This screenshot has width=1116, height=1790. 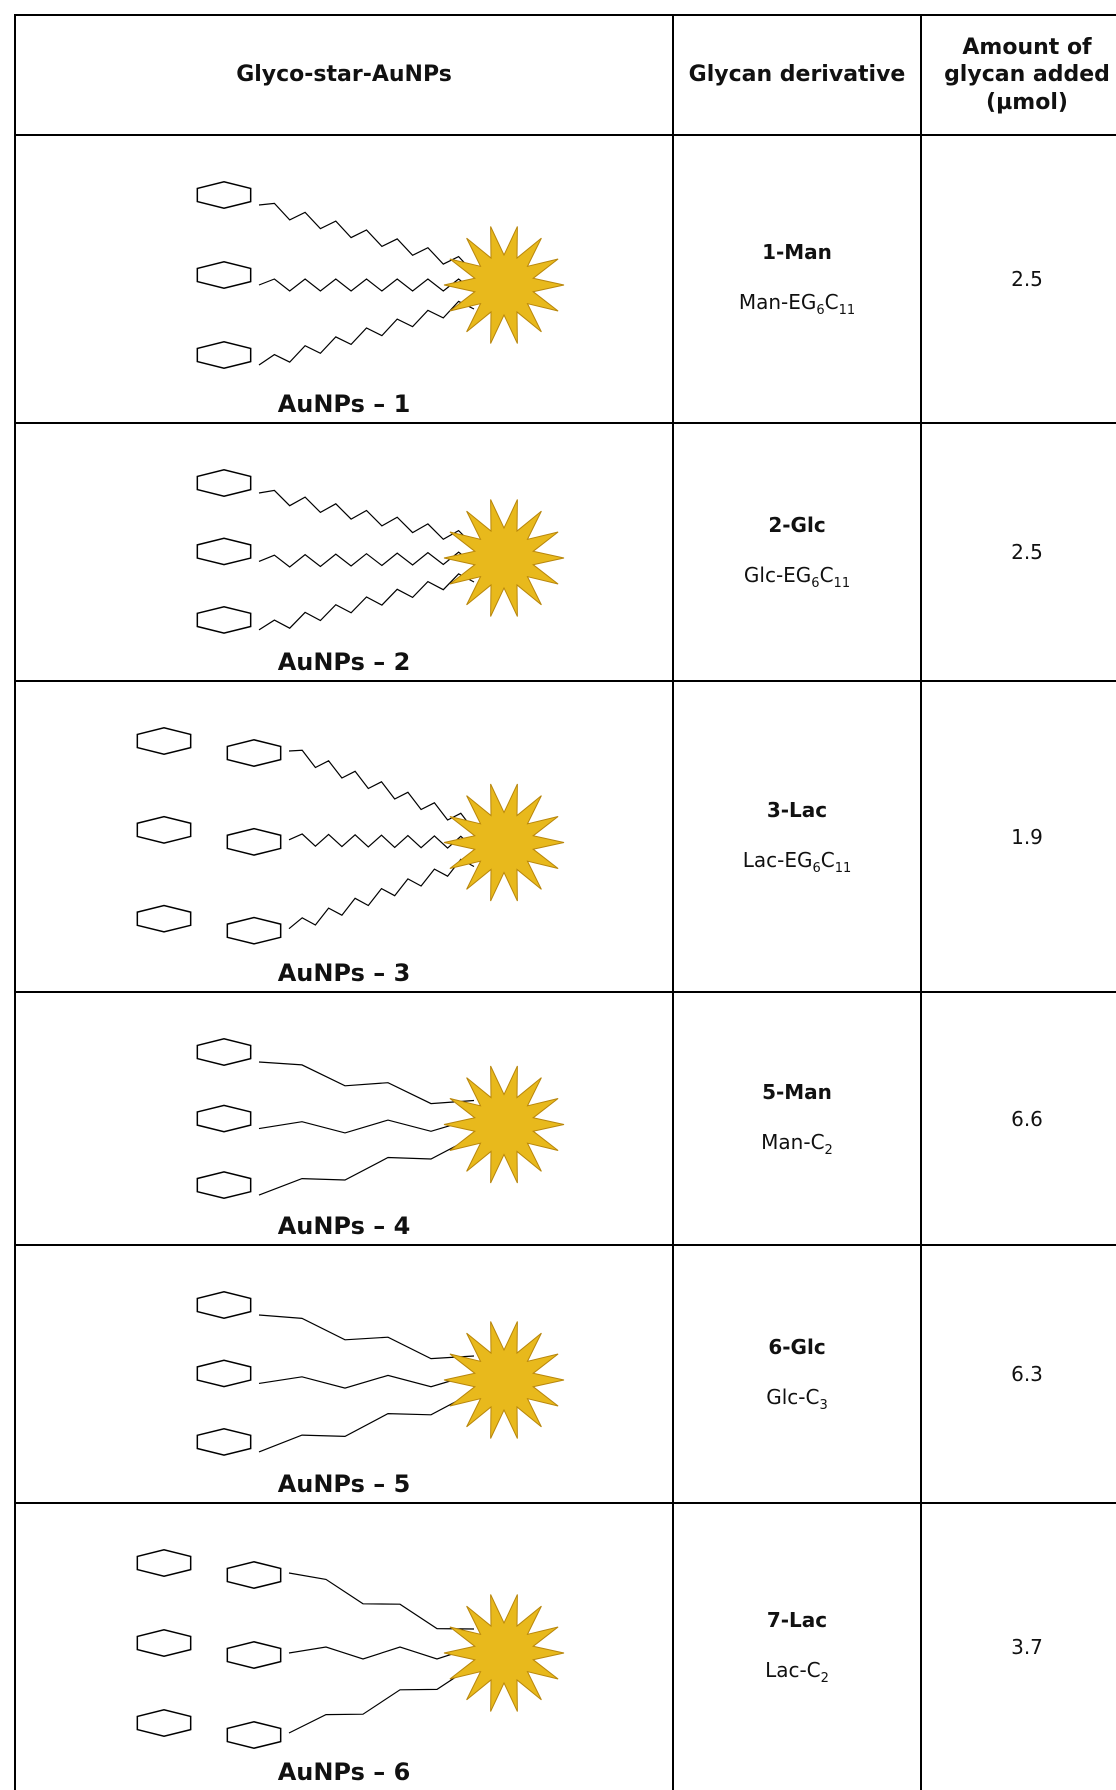 What do you see at coordinates (797, 1374) in the screenshot?
I see `derivative-cell: 6-Glc Glc-C3` at bounding box center [797, 1374].